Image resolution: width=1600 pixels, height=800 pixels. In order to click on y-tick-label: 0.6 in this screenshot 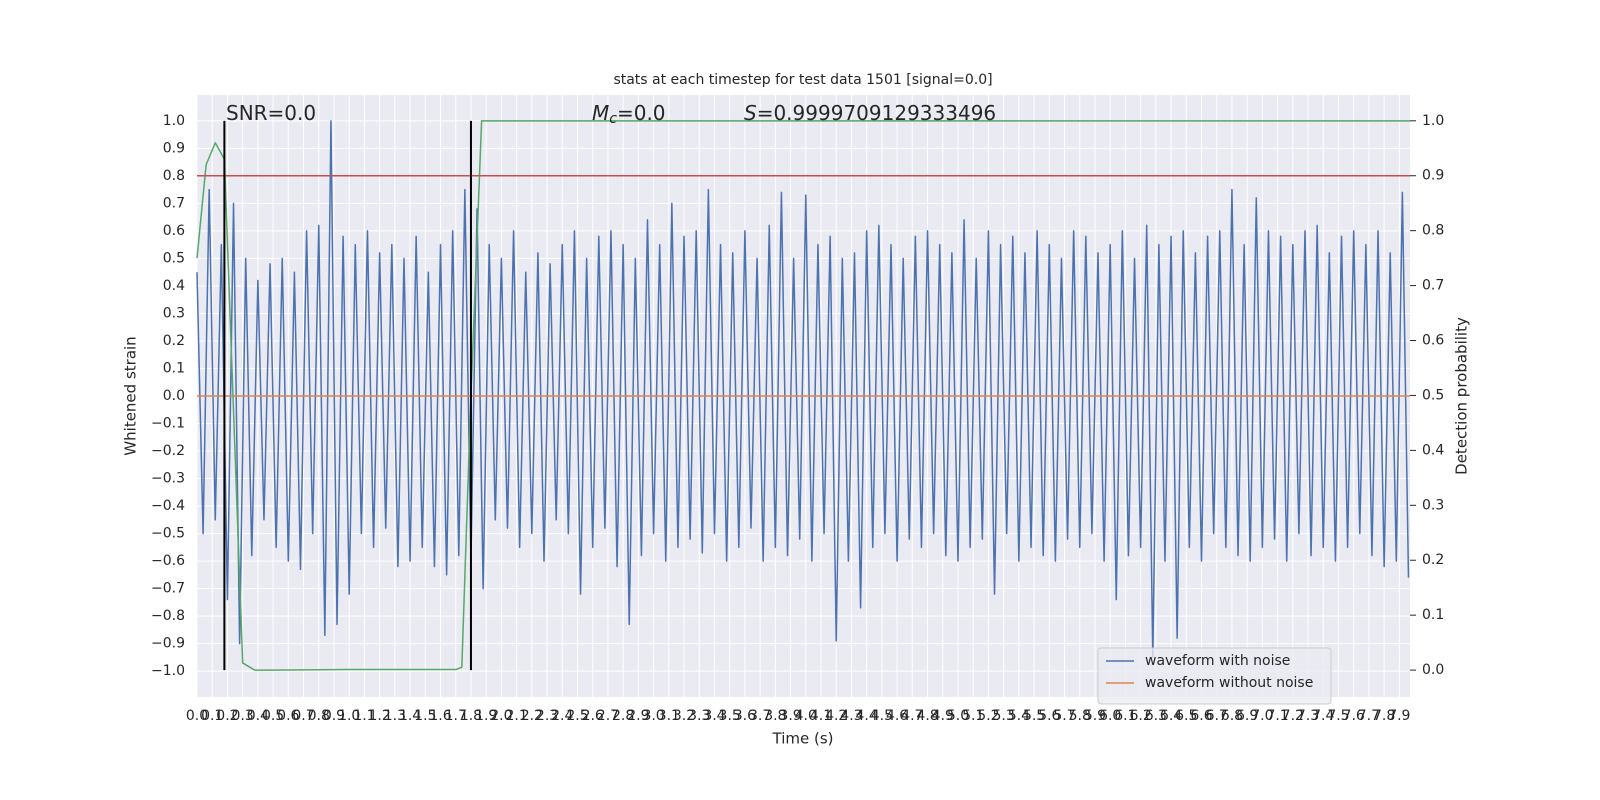, I will do `click(174, 231)`.